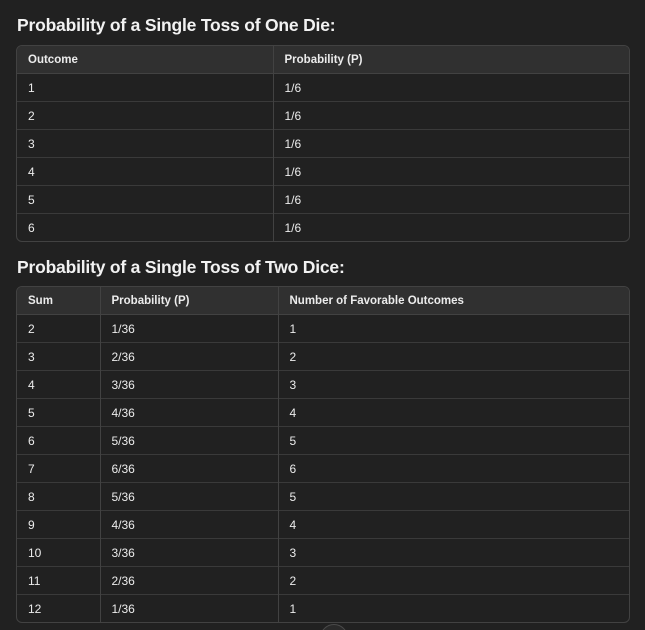  I want to click on outcome-cell: 3, so click(145, 143).